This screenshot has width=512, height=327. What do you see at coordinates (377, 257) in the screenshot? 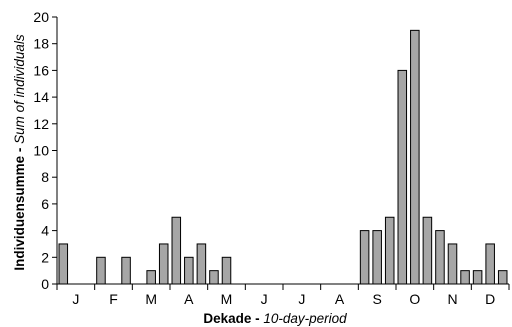
I see `bar-26-S2` at bounding box center [377, 257].